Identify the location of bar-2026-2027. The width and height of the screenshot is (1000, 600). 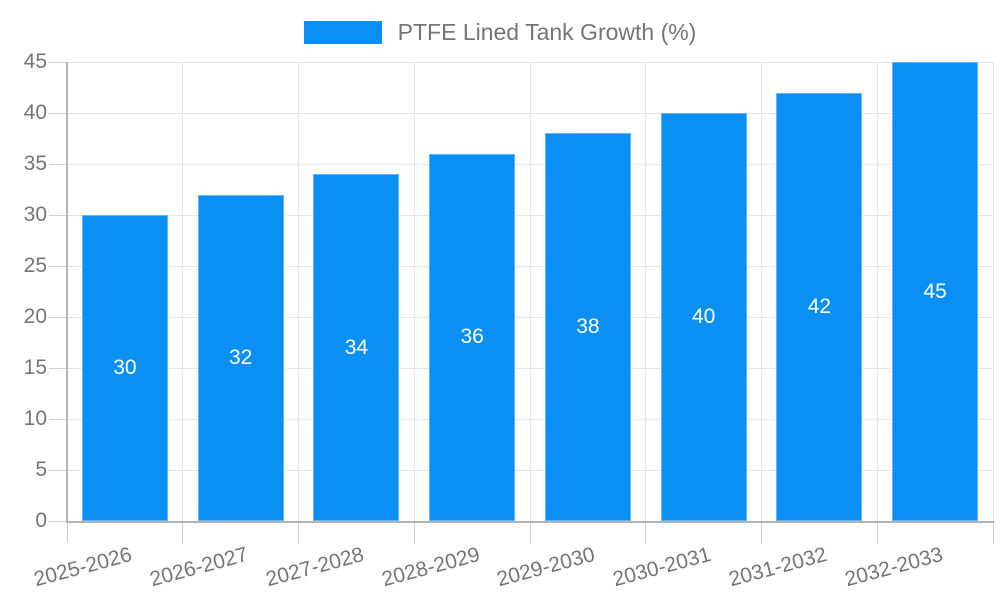
(240, 357).